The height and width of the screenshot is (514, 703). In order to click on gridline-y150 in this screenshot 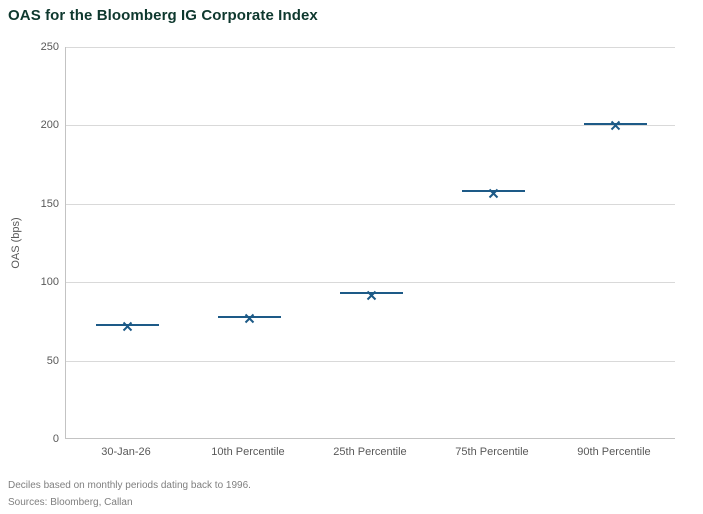, I will do `click(370, 204)`.